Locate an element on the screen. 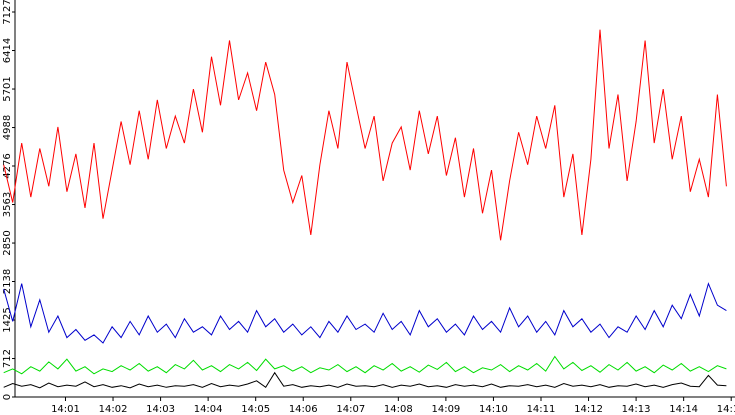 This screenshot has height=415, width=735. x-tick-label: 14:06 is located at coordinates (303, 409).